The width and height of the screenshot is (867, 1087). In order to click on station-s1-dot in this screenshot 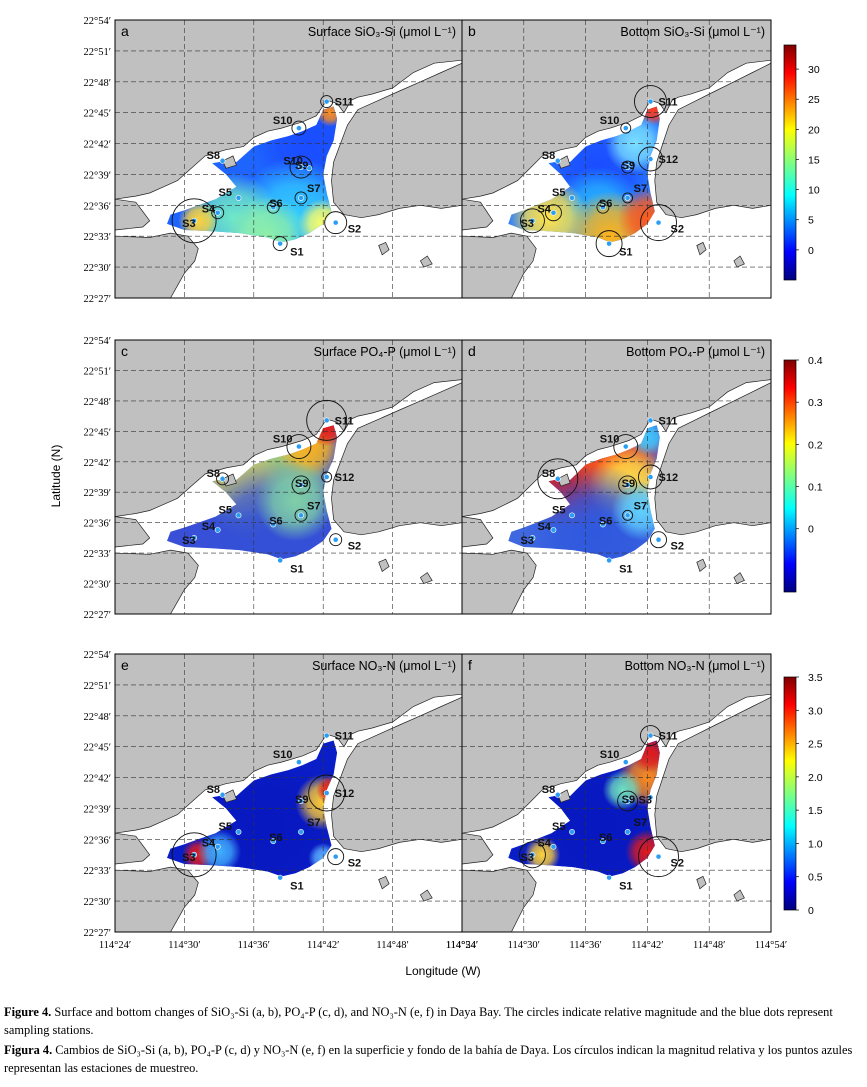, I will do `click(280, 560)`.